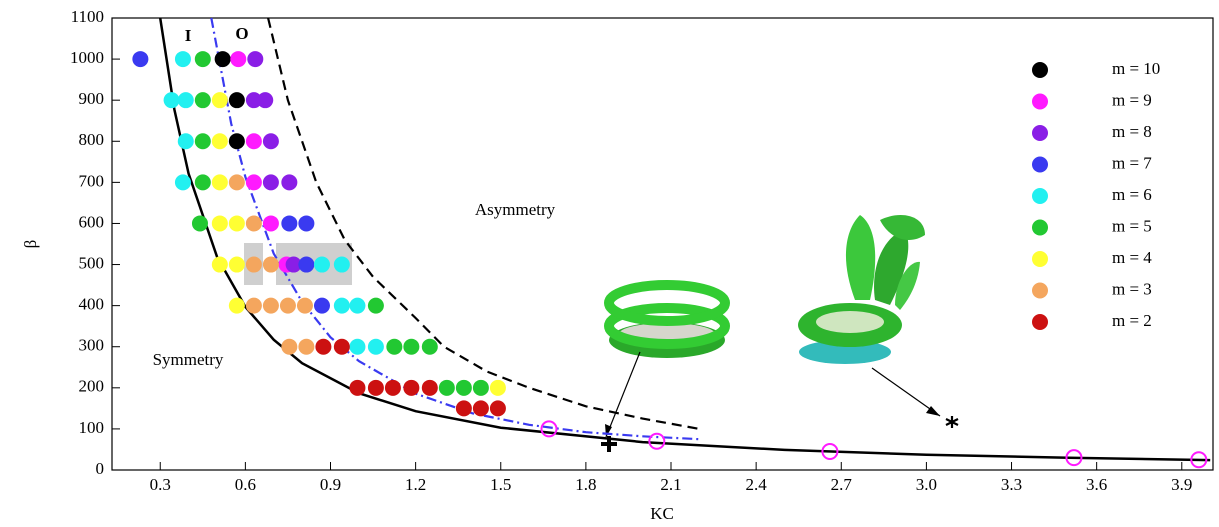 This screenshot has height=527, width=1219. Describe the element at coordinates (241, 33) in the screenshot. I see `region-label: O` at that location.